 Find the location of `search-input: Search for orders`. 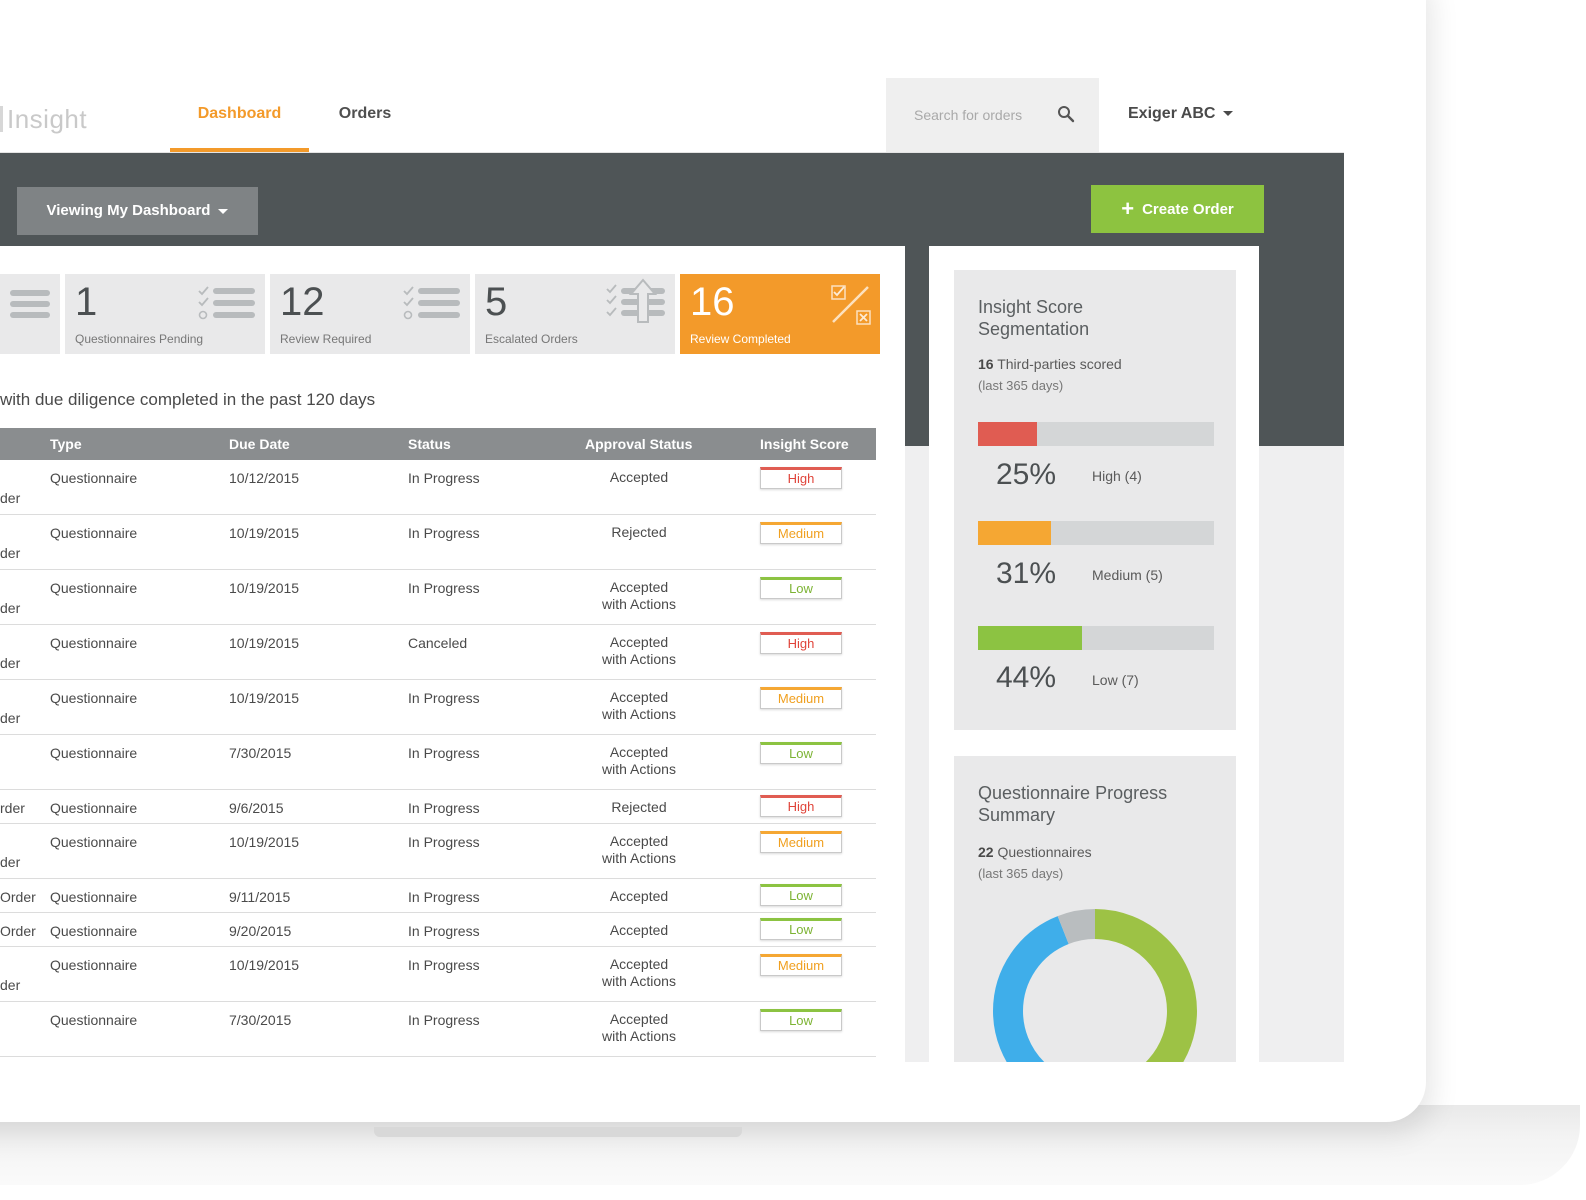

search-input: Search for orders is located at coordinates (992, 115).